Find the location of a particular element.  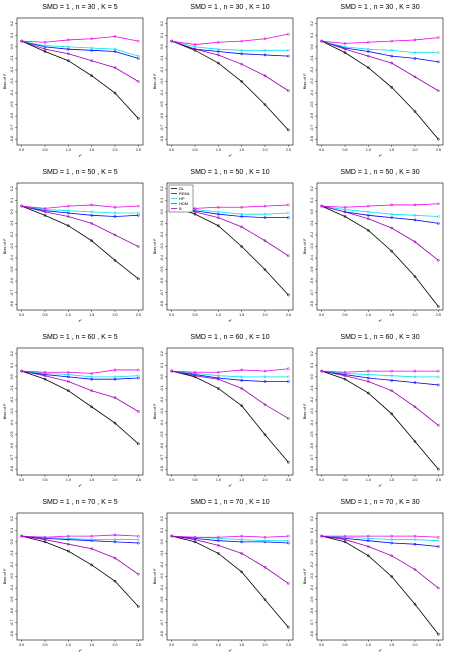

y-tick-label: -0.7 is located at coordinates (12, 293).